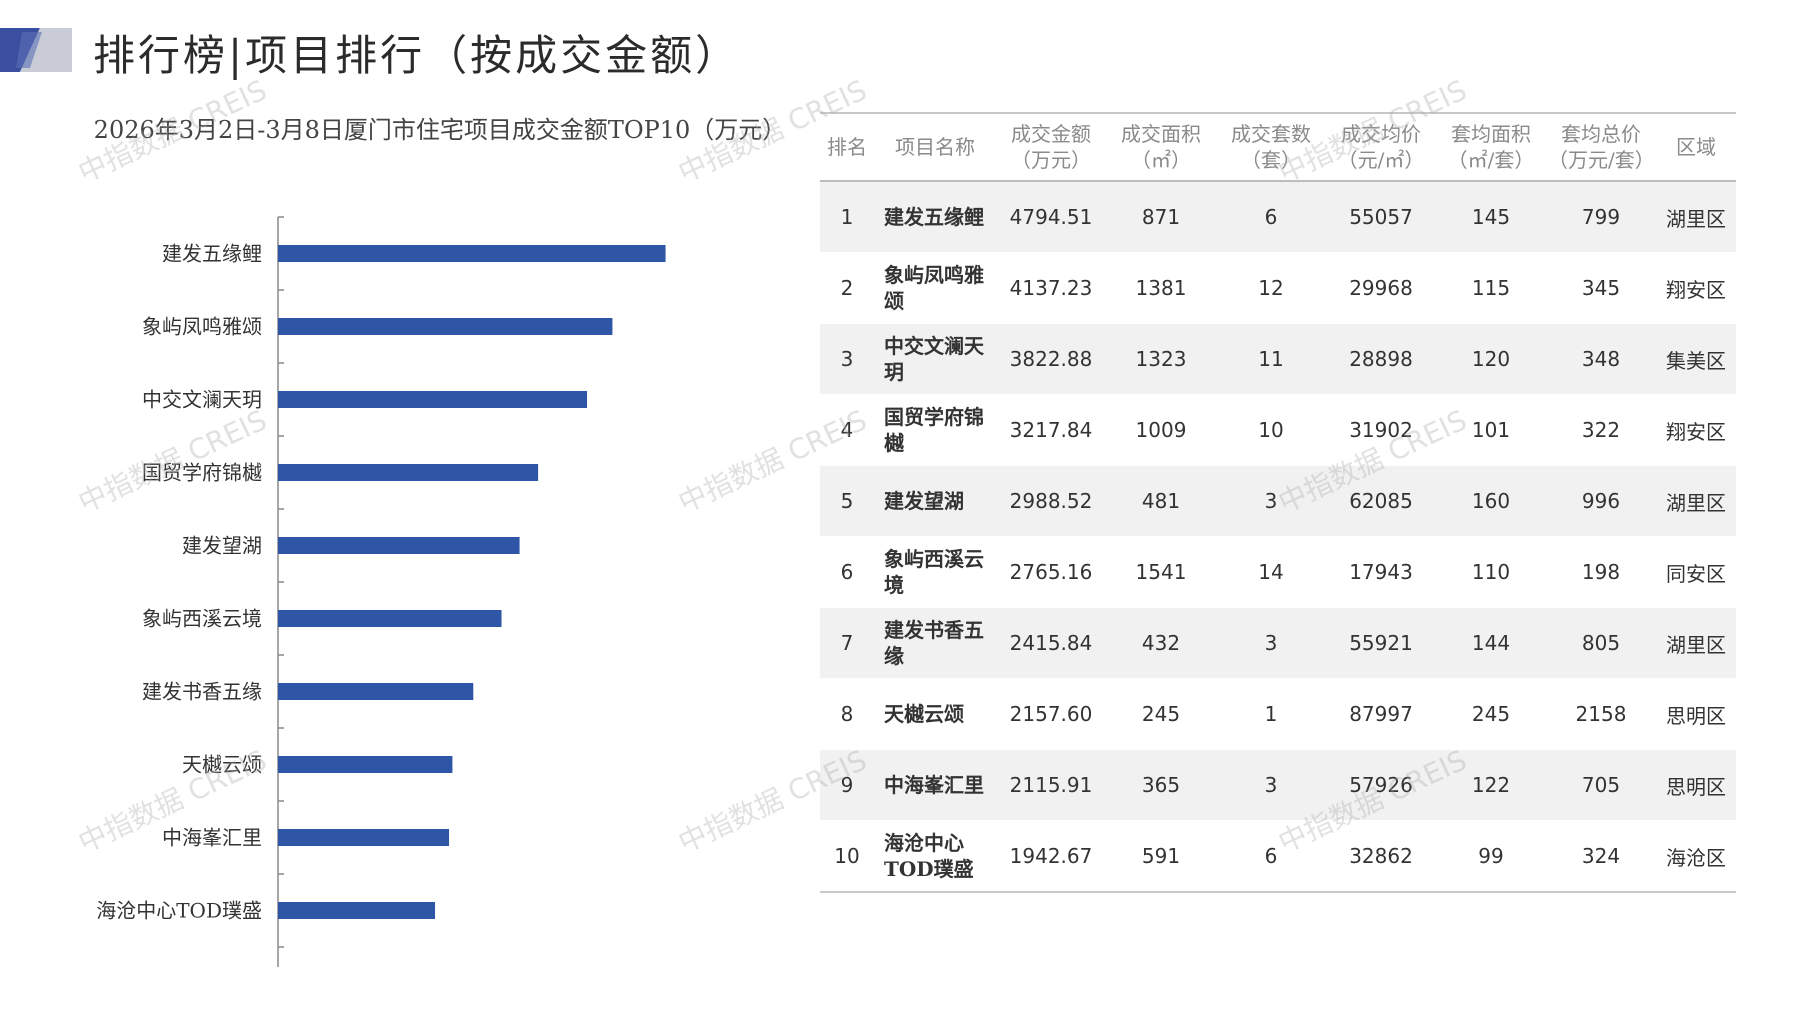 The width and height of the screenshot is (1797, 1010). What do you see at coordinates (36, 50) in the screenshot?
I see `corner-logo-shape` at bounding box center [36, 50].